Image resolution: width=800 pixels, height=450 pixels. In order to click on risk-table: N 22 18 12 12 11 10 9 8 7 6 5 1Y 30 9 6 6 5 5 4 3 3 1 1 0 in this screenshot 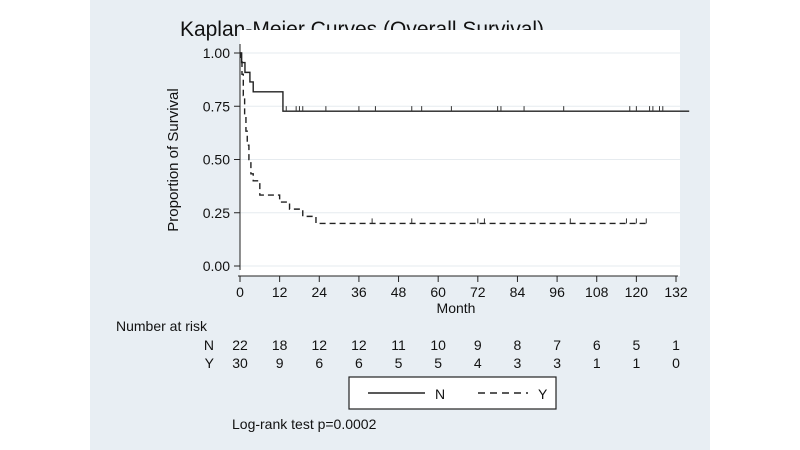, I will do `click(442, 354)`.